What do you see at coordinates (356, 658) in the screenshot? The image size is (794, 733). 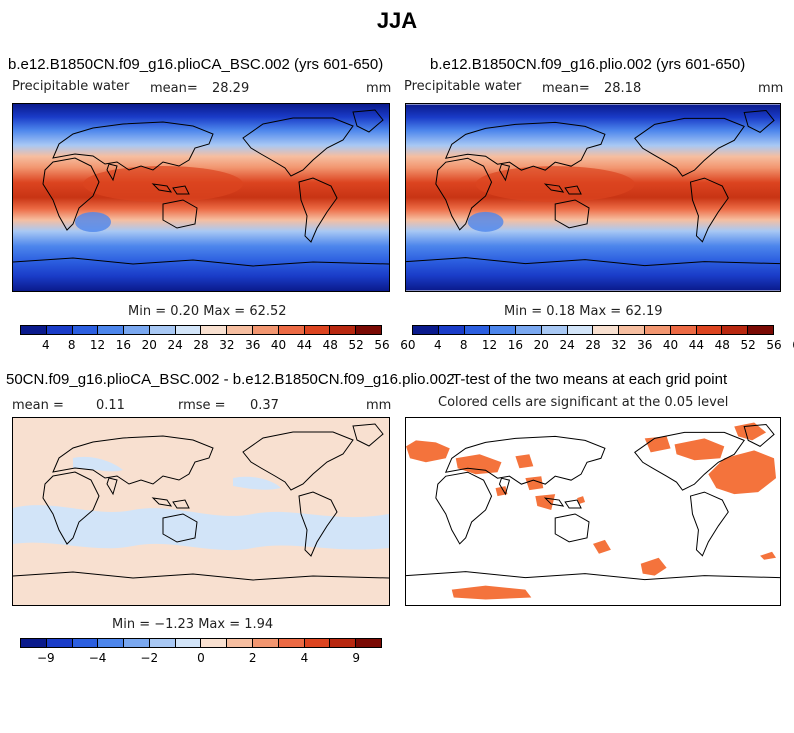 I see `colorbar-tick-label: 9` at bounding box center [356, 658].